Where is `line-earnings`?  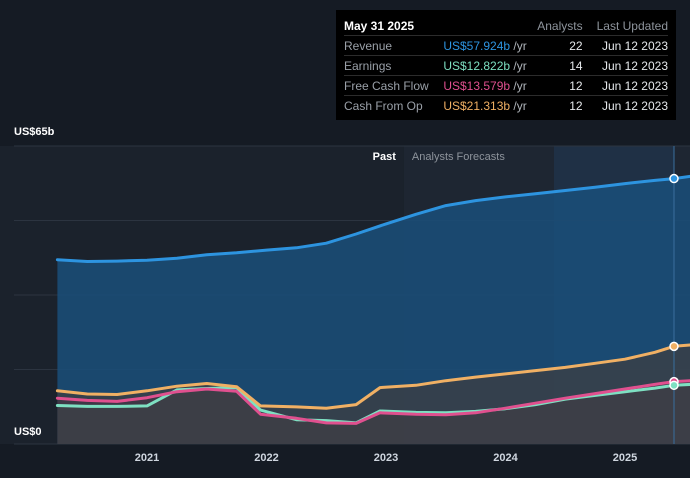
line-earnings is located at coordinates (372, 403).